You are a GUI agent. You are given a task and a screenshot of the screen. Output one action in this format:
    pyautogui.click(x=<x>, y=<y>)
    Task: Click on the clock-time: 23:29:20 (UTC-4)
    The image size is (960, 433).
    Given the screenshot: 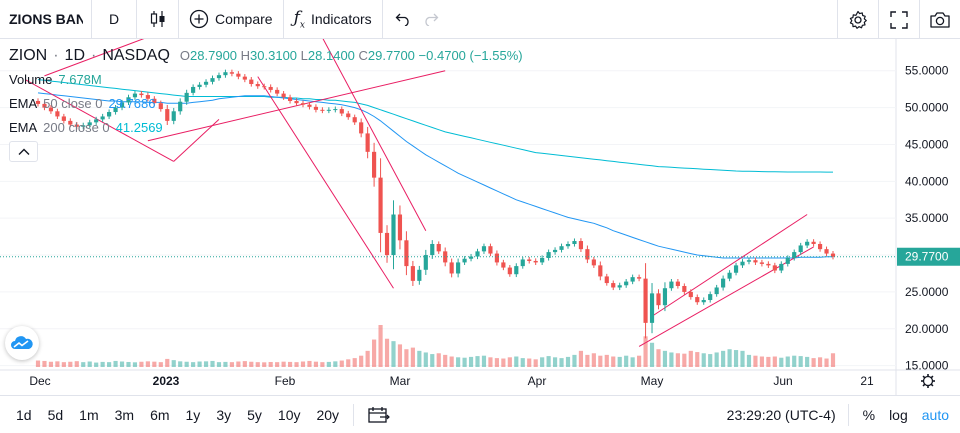 What is the action you would take?
    pyautogui.click(x=781, y=415)
    